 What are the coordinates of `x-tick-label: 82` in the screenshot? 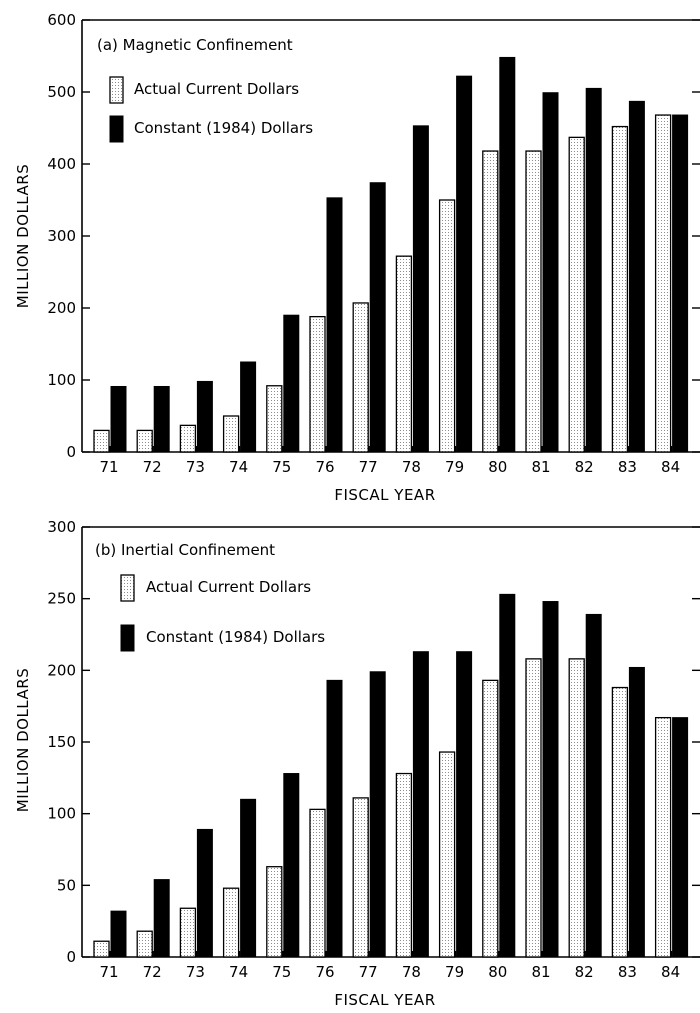 It's located at (584, 972).